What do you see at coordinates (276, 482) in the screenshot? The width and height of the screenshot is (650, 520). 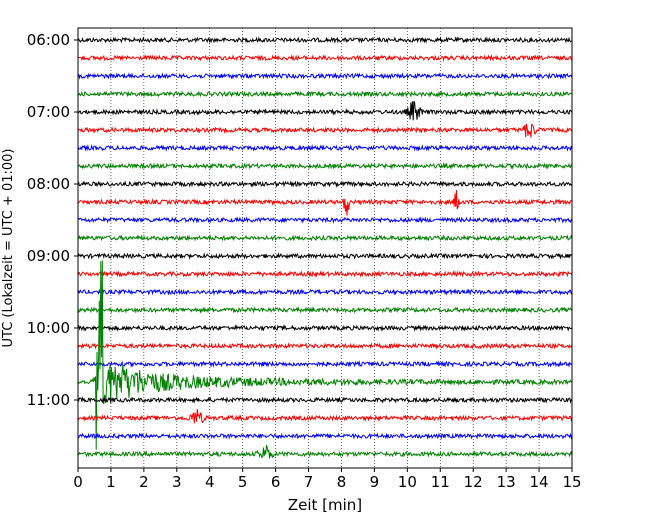 I see `x-tick-label: 6` at bounding box center [276, 482].